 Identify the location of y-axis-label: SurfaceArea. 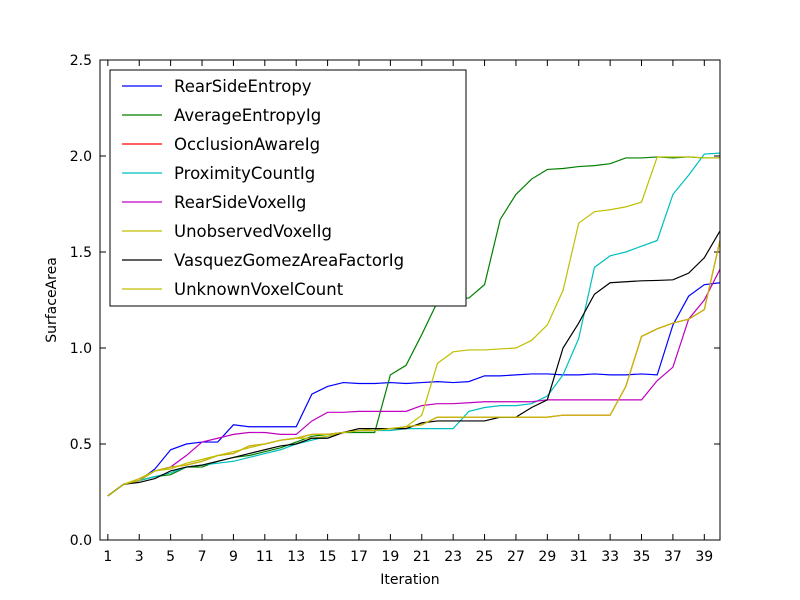
(52, 300).